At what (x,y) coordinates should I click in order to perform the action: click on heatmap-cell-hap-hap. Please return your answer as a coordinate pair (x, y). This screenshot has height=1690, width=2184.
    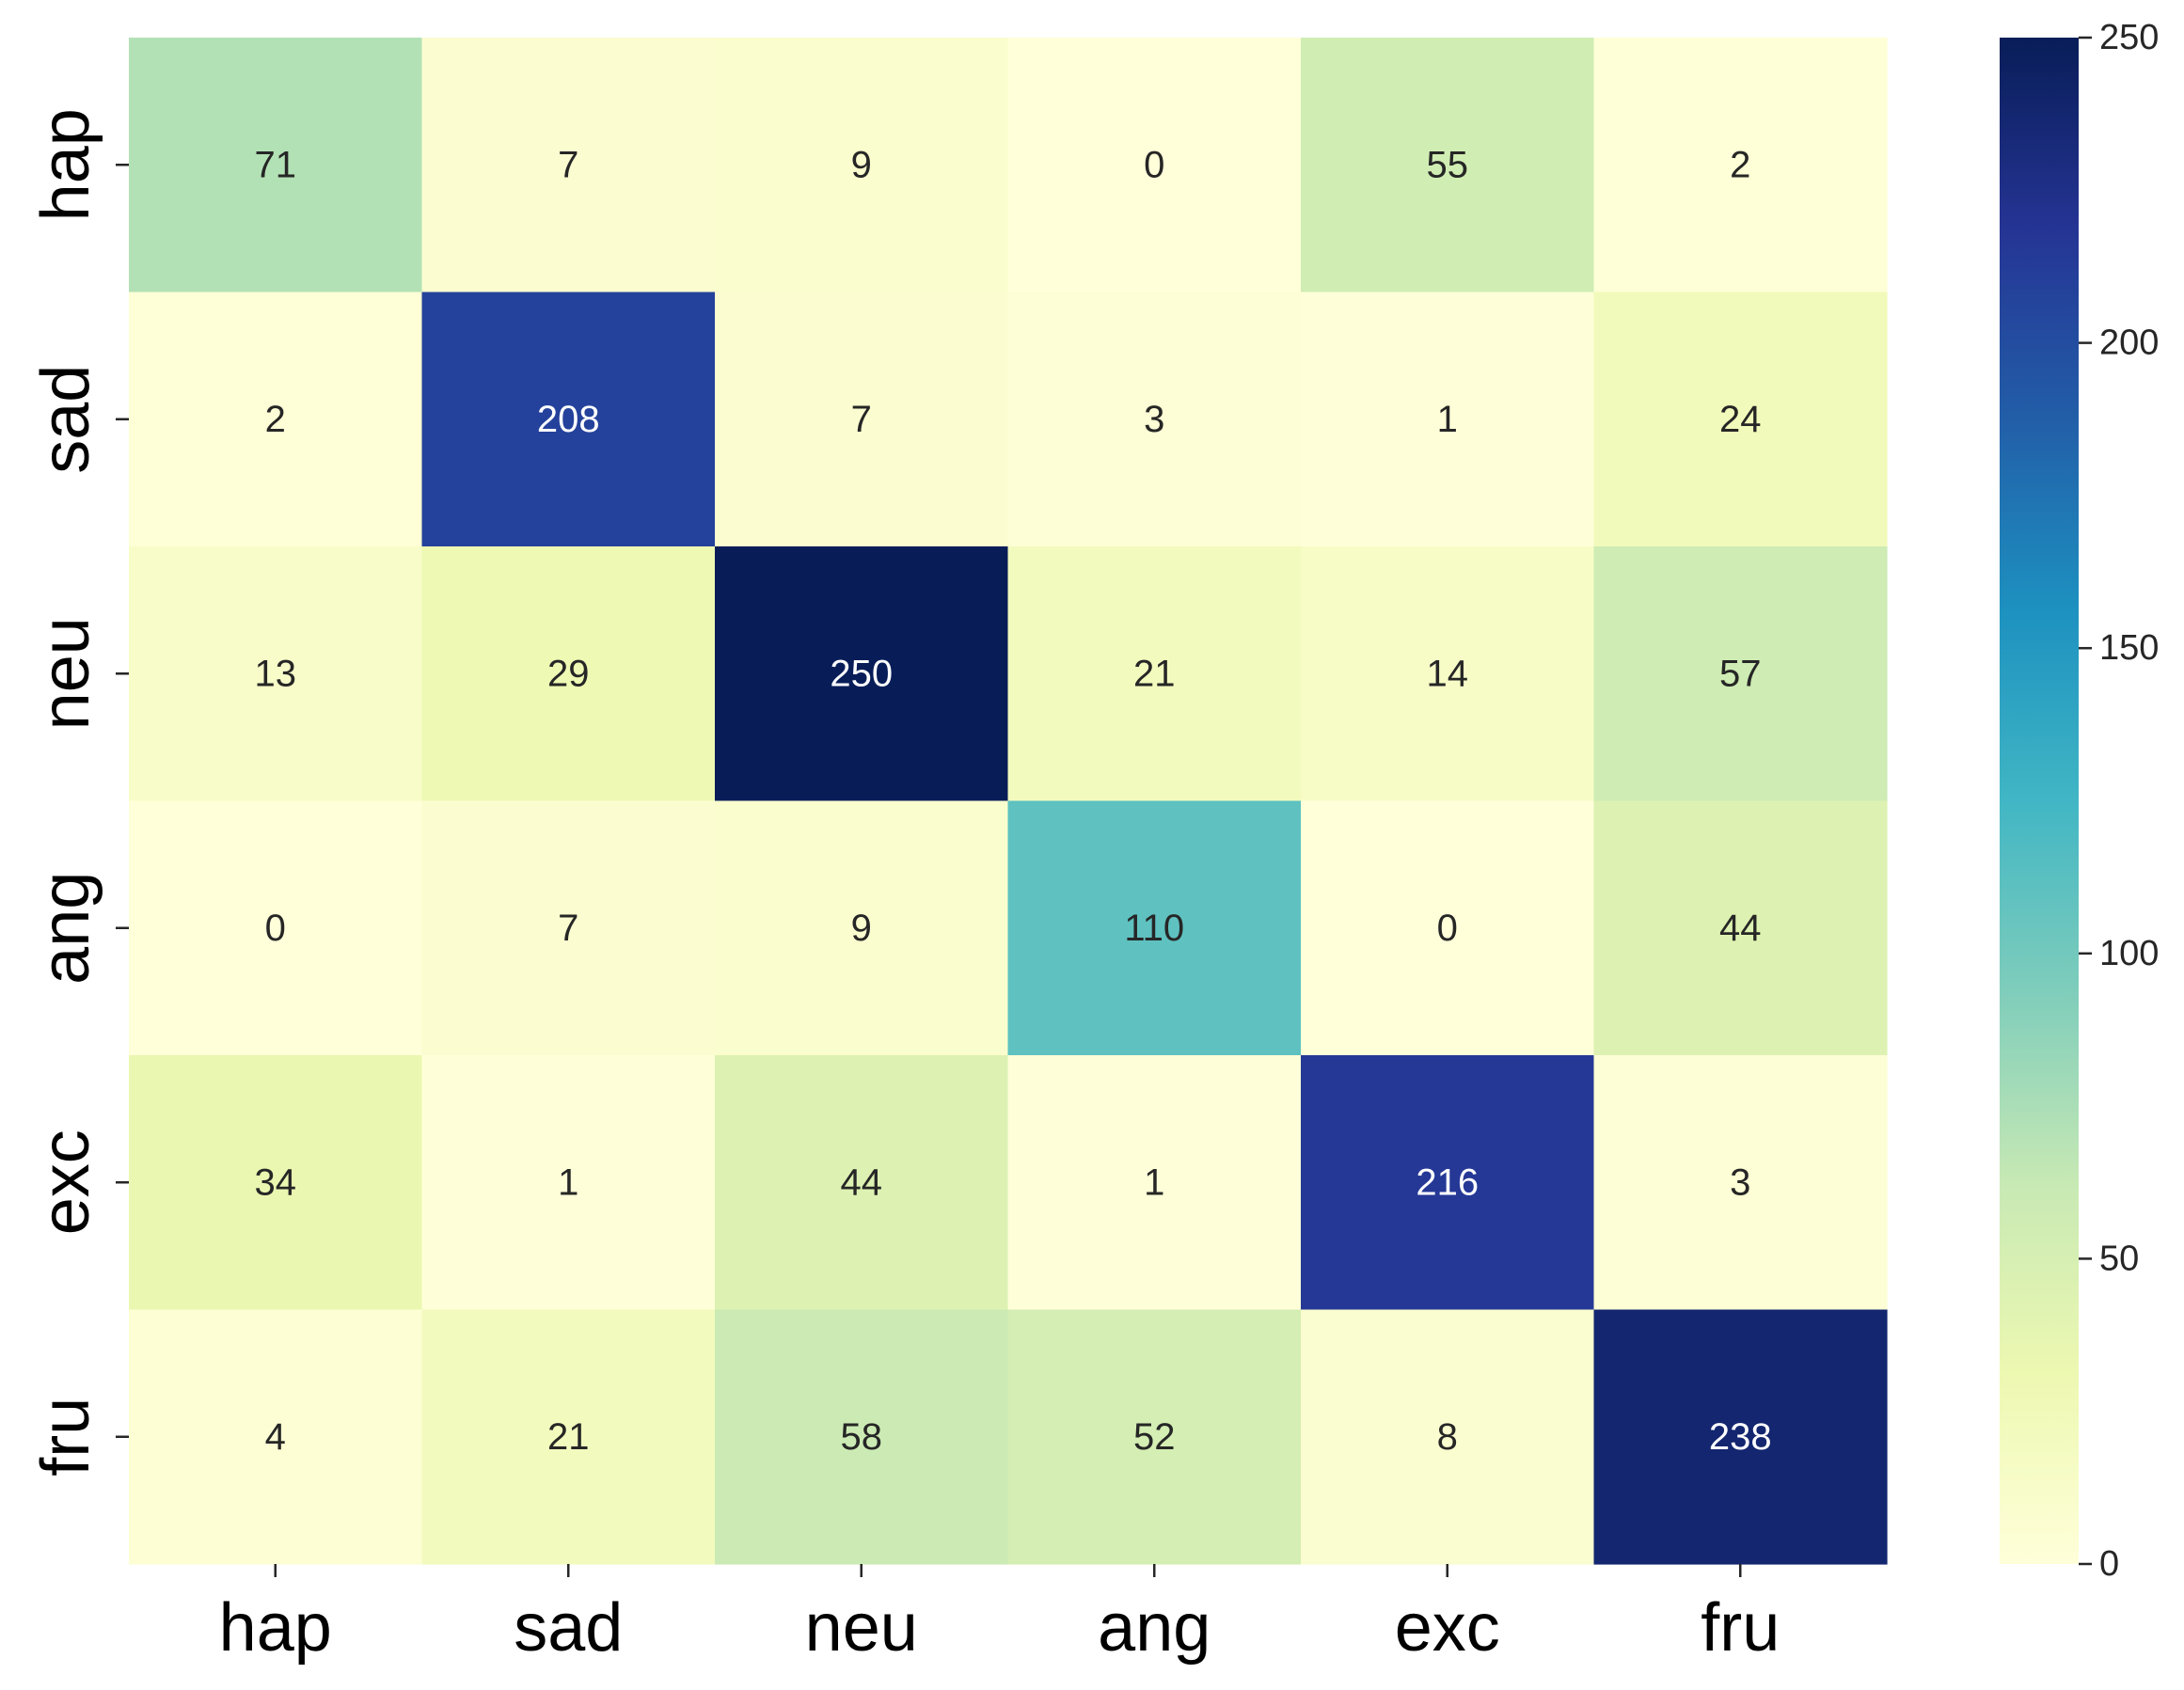
    Looking at the image, I should click on (276, 165).